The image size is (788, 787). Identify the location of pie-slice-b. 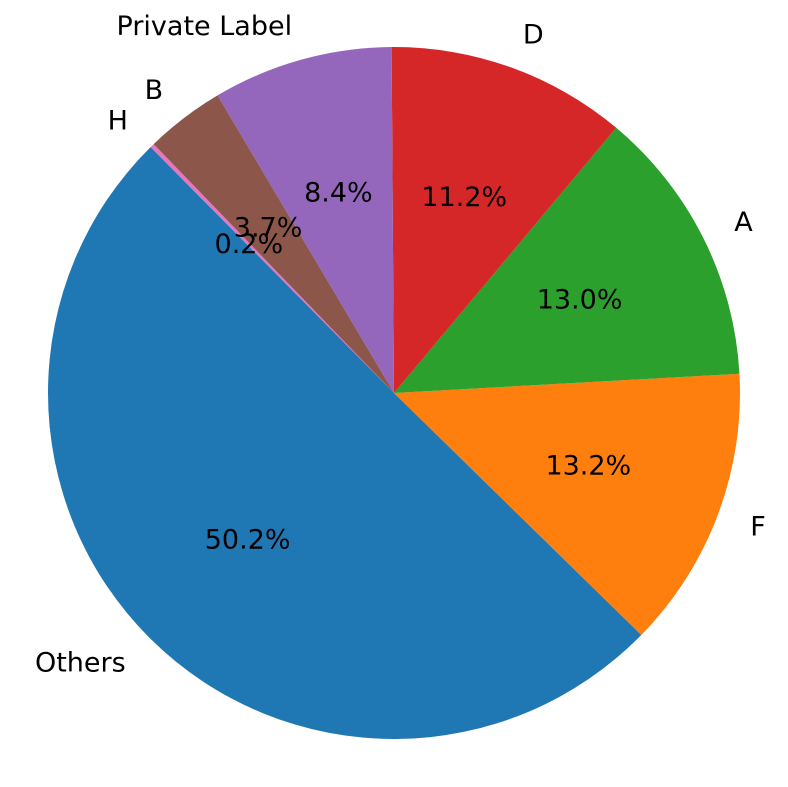
(273, 244).